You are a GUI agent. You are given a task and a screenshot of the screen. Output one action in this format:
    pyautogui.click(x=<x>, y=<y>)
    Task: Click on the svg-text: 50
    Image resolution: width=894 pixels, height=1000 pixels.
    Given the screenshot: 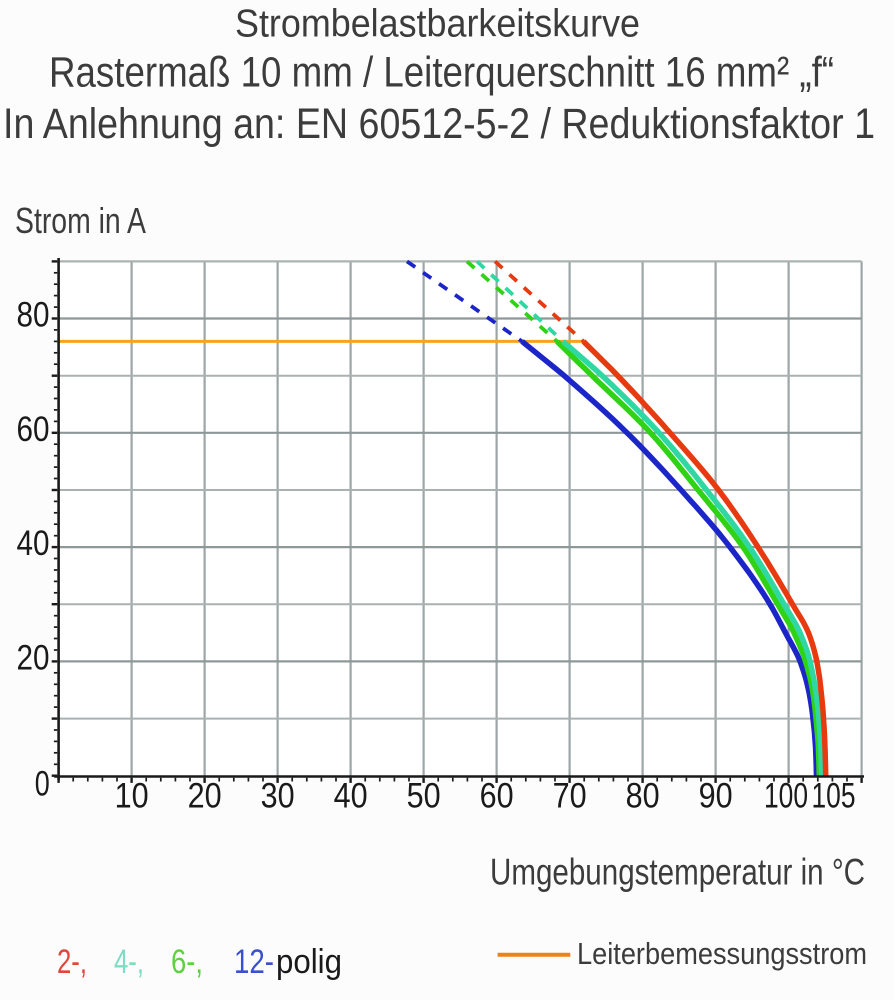 What is the action you would take?
    pyautogui.click(x=424, y=796)
    